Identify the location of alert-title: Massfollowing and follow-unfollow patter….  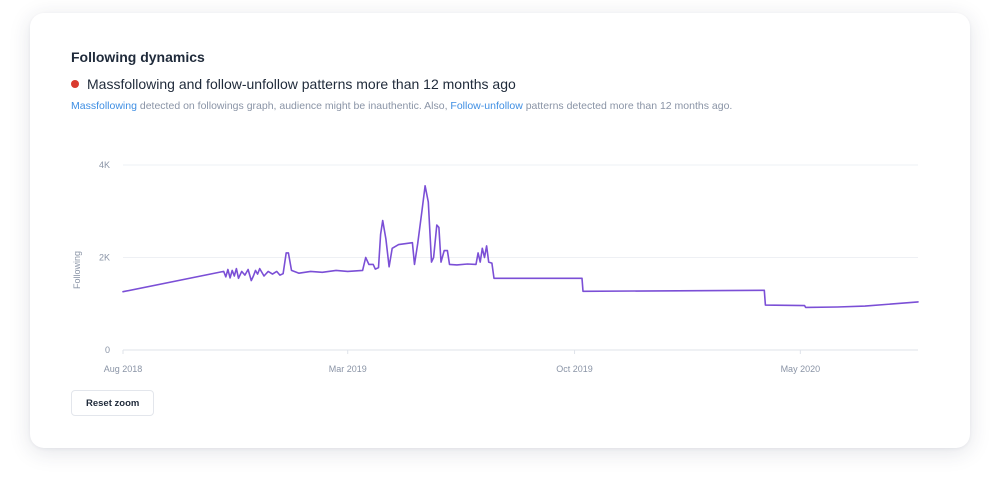
(301, 84).